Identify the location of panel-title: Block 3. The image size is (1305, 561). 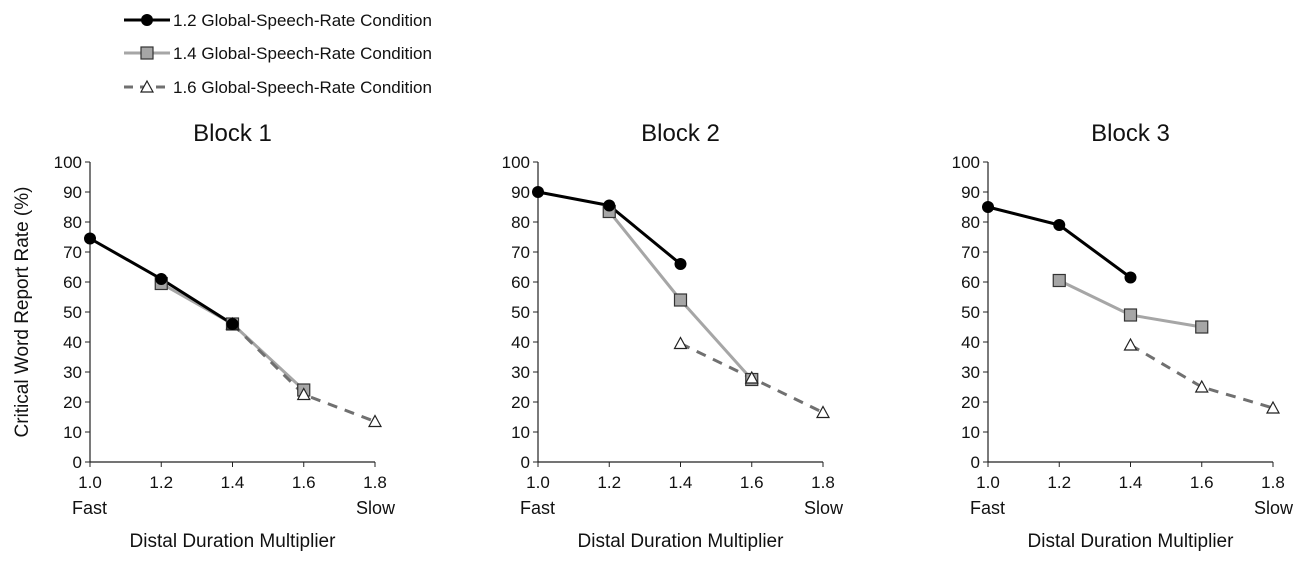
(1130, 133).